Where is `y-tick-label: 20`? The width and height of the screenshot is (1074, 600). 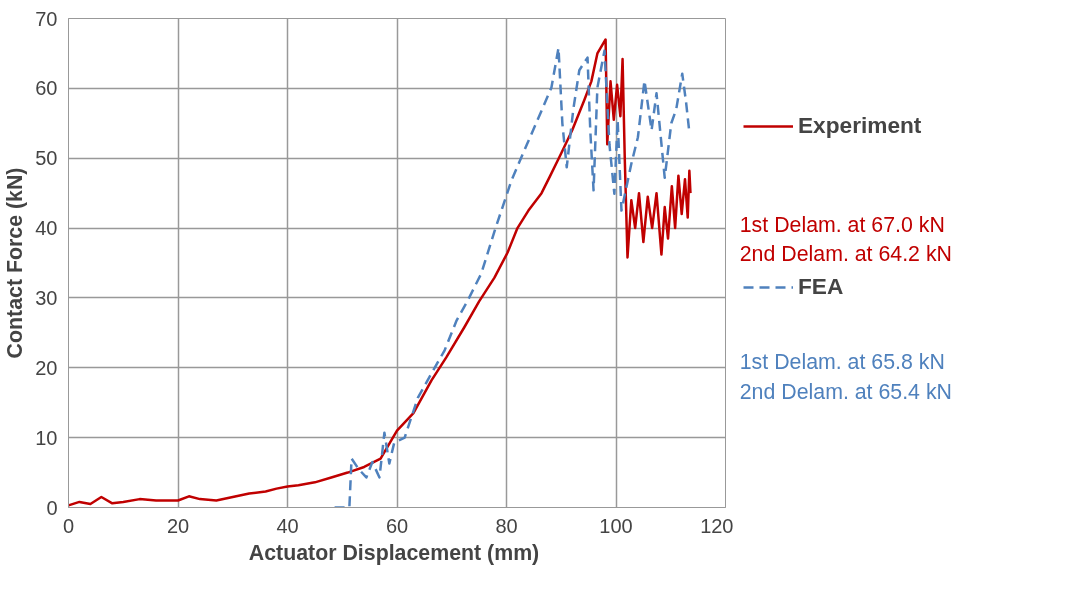 y-tick-label: 20 is located at coordinates (46, 367).